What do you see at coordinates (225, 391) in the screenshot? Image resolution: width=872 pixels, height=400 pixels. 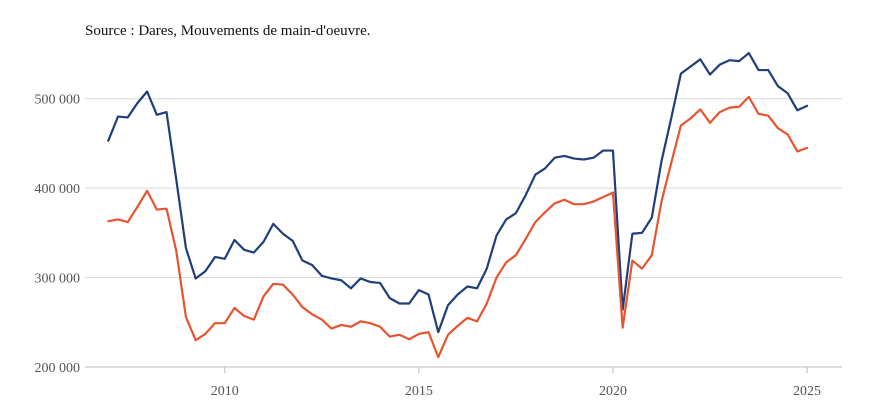 I see `x-tick-label: 2010` at bounding box center [225, 391].